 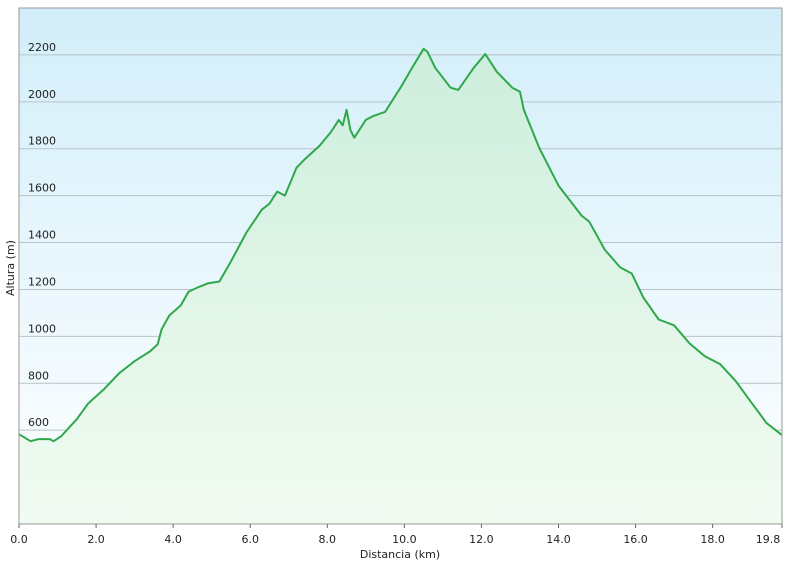 What do you see at coordinates (481, 539) in the screenshot?
I see `x-tick-label: 12.0` at bounding box center [481, 539].